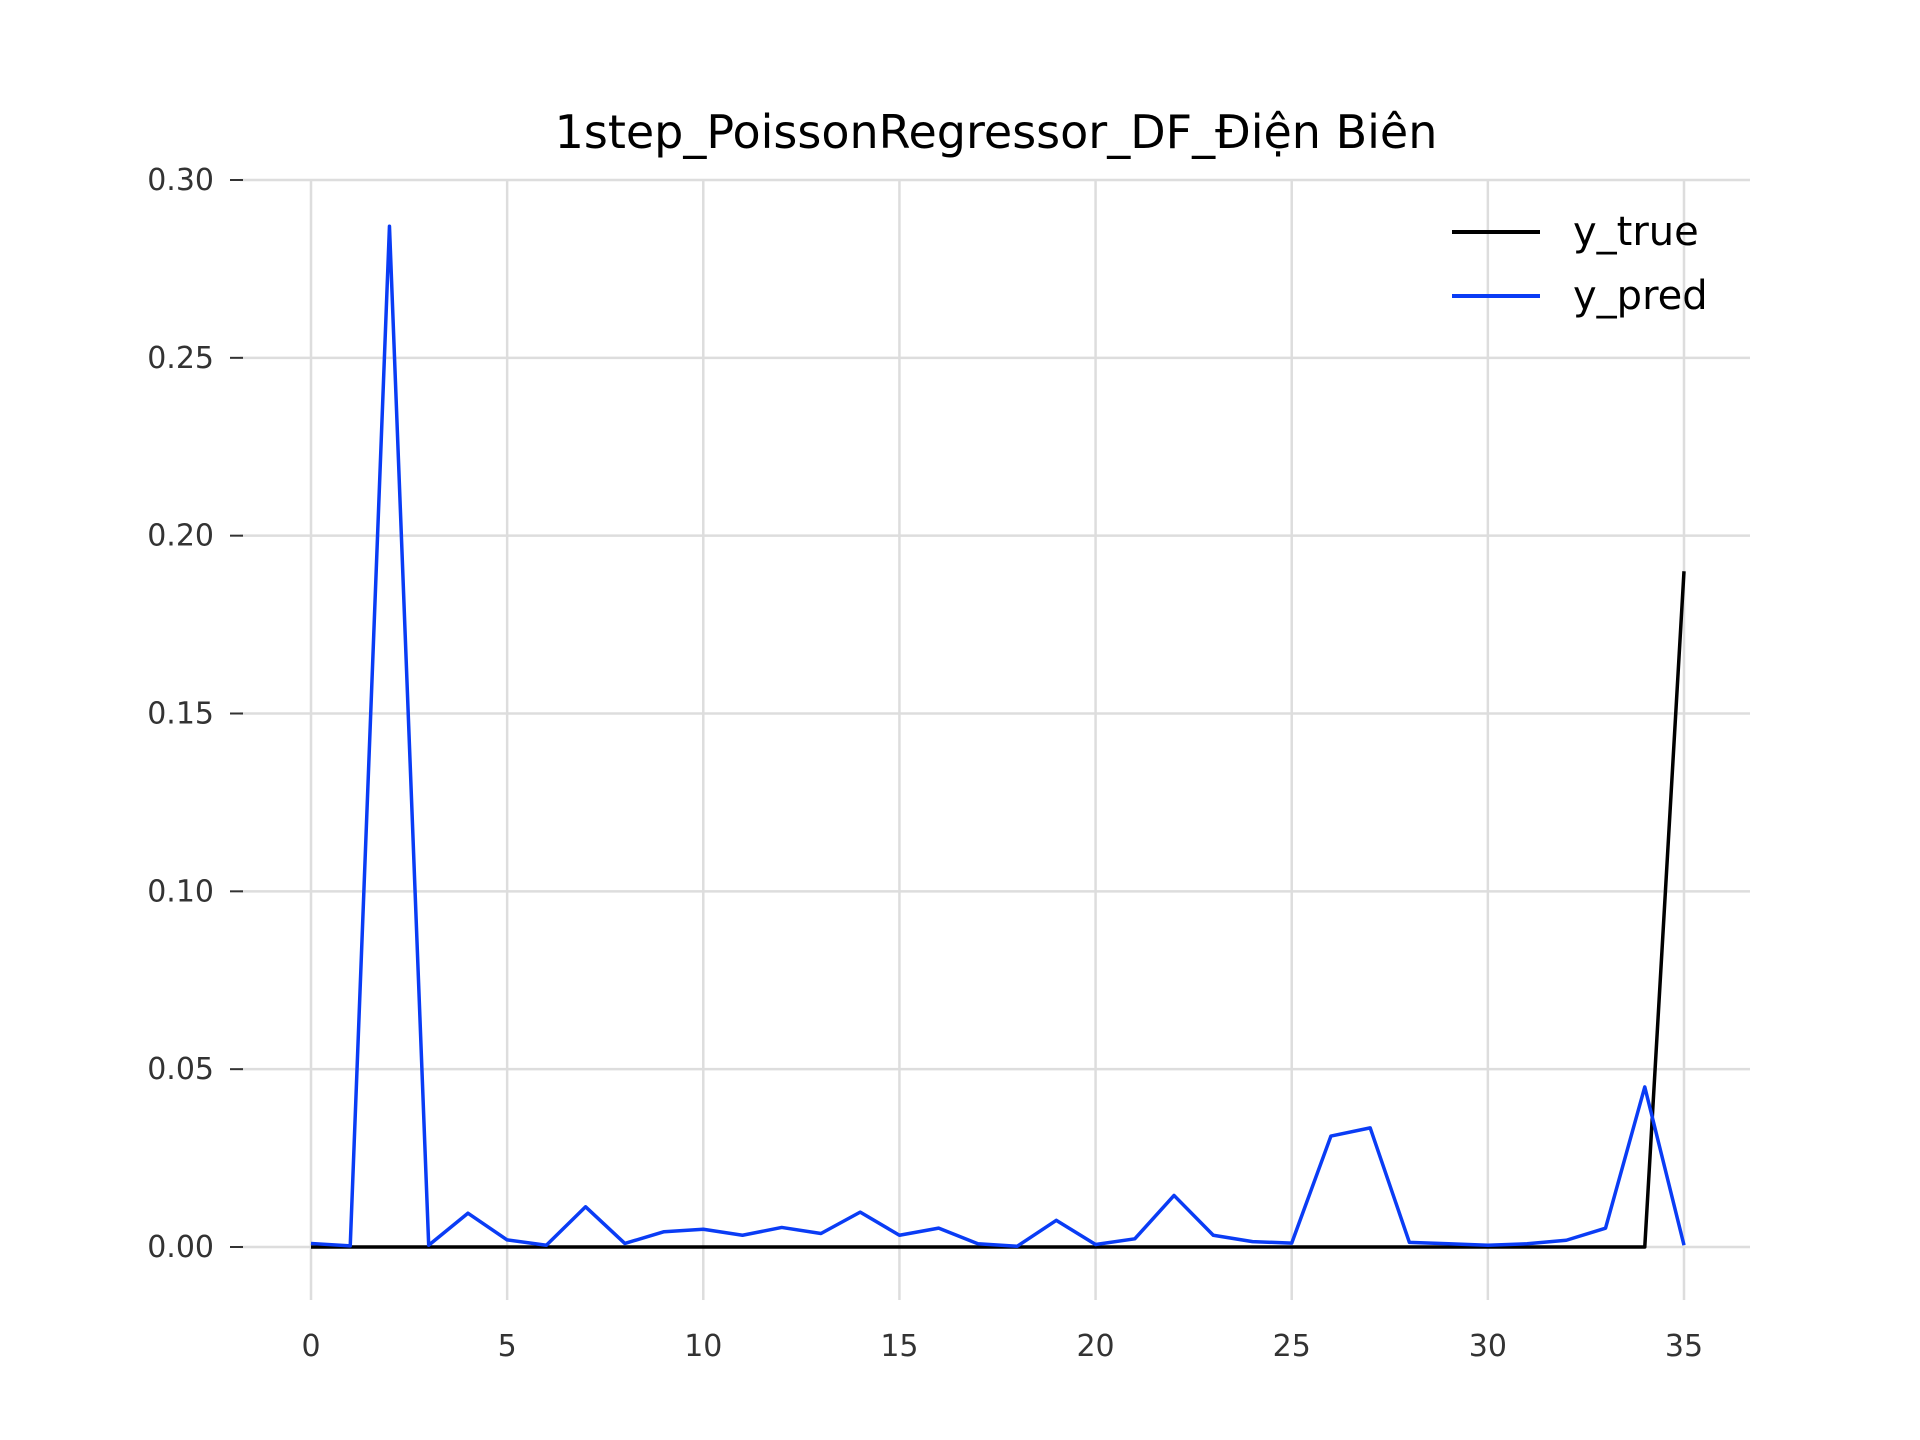  I want to click on x-tick-label: 25, so click(1292, 1346).